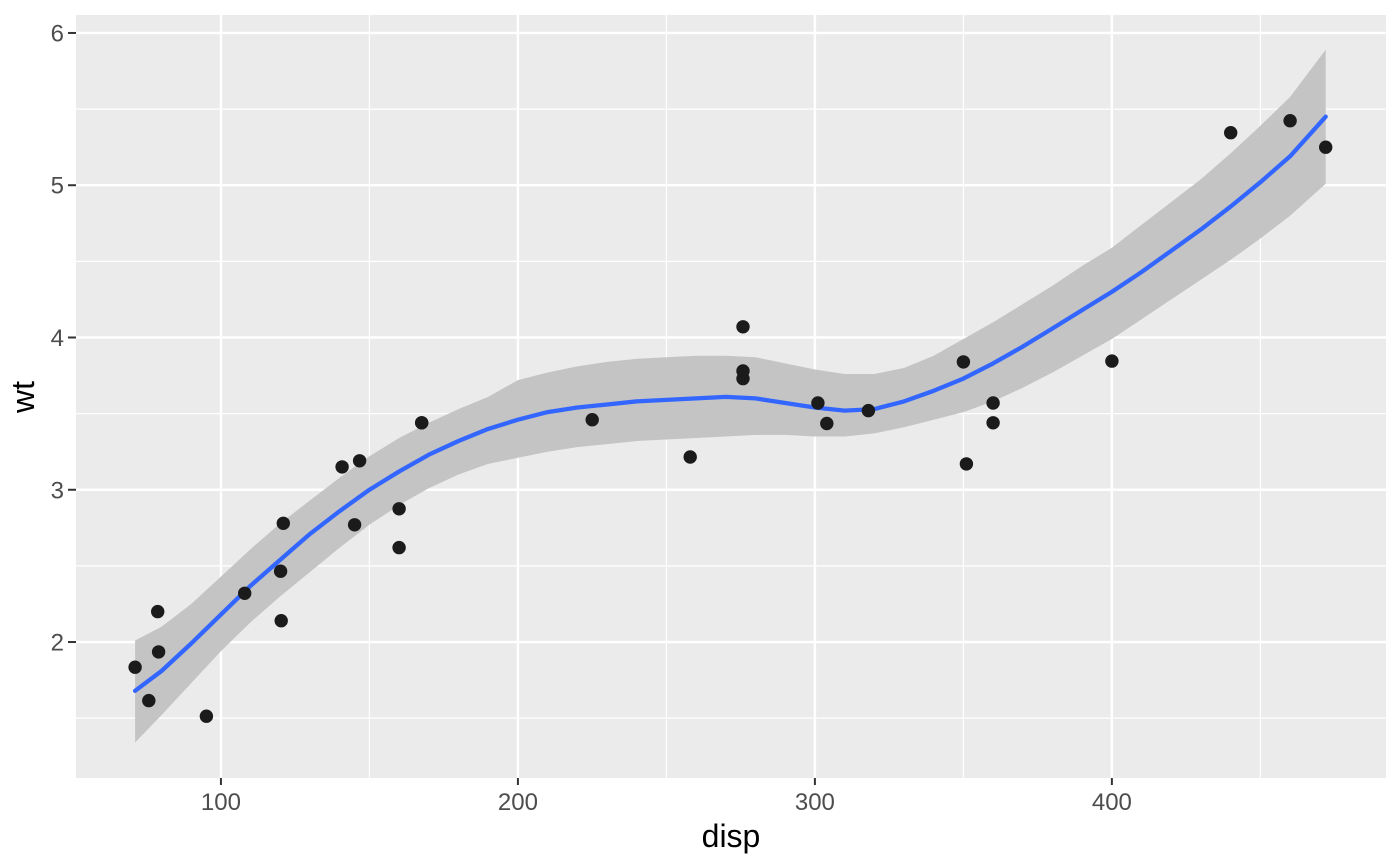  Describe the element at coordinates (731, 836) in the screenshot. I see `x-axis-title: disp` at that location.